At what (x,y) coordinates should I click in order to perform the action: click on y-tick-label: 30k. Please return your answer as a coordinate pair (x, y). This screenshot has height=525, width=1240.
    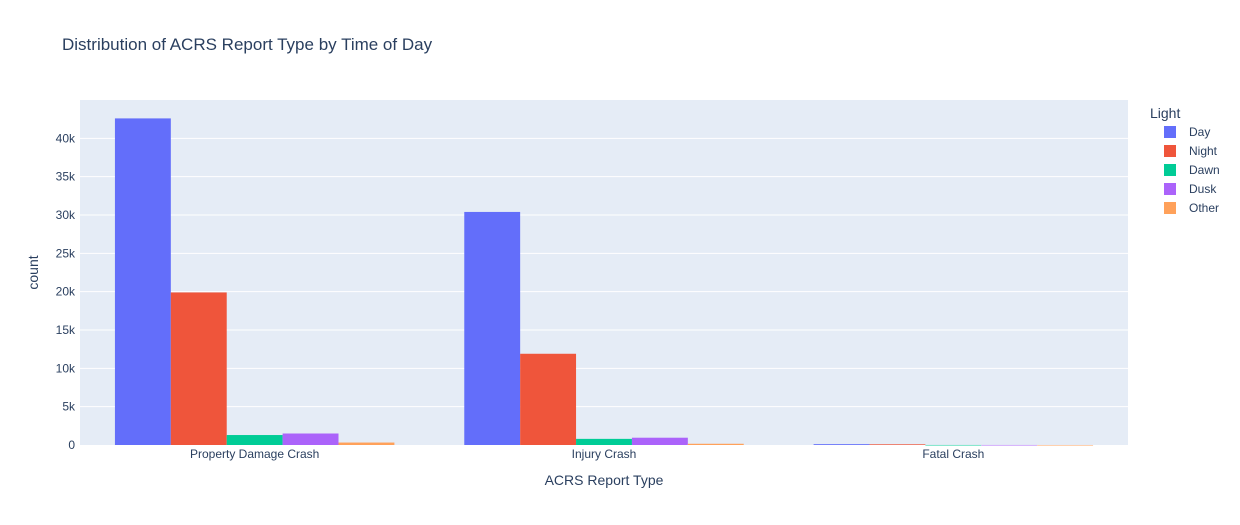
    Looking at the image, I should click on (66, 215).